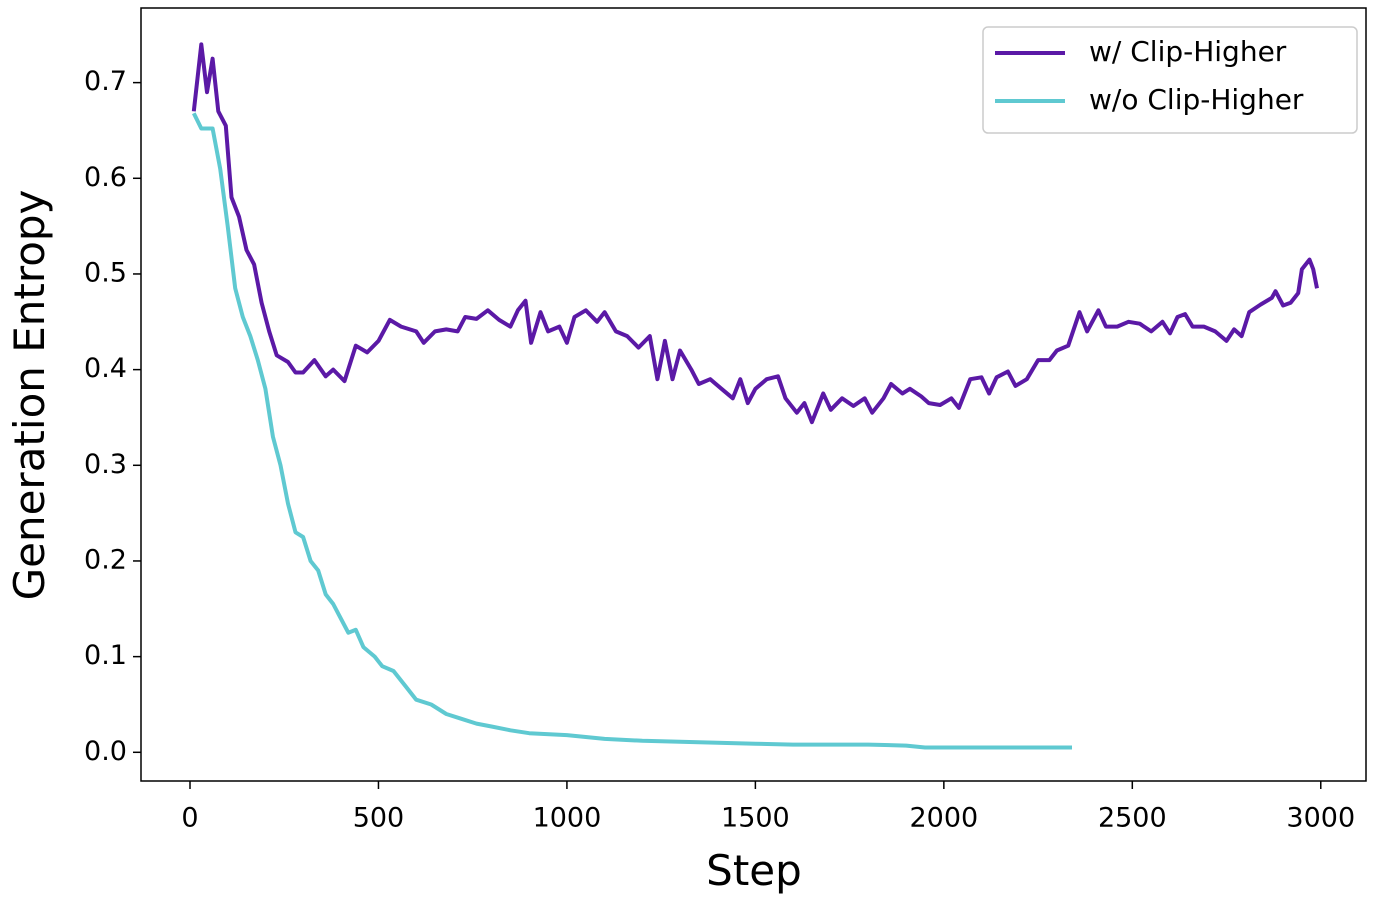 The image size is (1384, 904). Describe the element at coordinates (29, 395) in the screenshot. I see `y-axis-label: Generation Entropy` at that location.